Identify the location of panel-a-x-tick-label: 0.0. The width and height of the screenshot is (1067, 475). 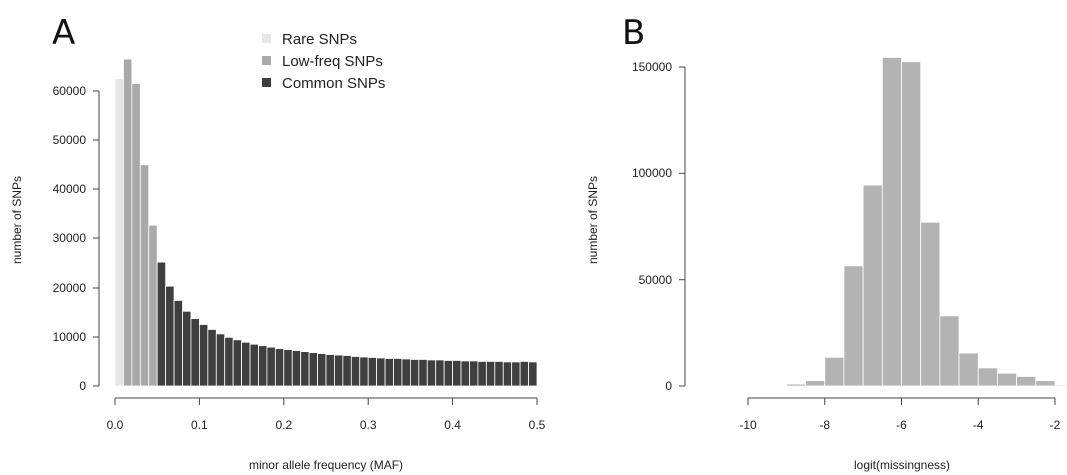
(115, 425).